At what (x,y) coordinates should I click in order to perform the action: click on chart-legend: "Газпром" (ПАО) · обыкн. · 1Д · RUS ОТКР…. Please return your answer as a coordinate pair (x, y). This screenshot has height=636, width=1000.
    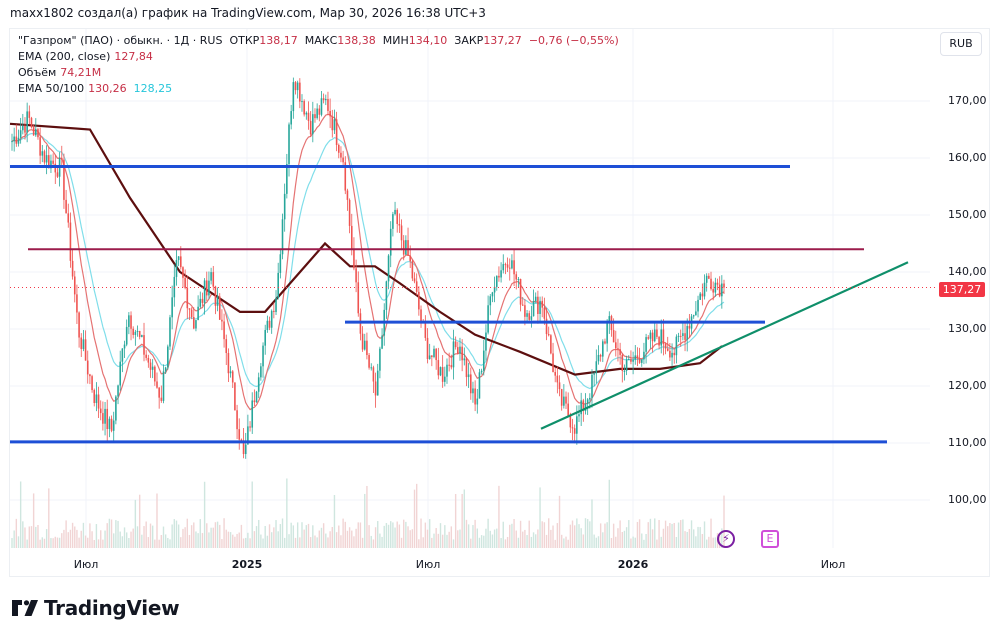
    Looking at the image, I should click on (318, 65).